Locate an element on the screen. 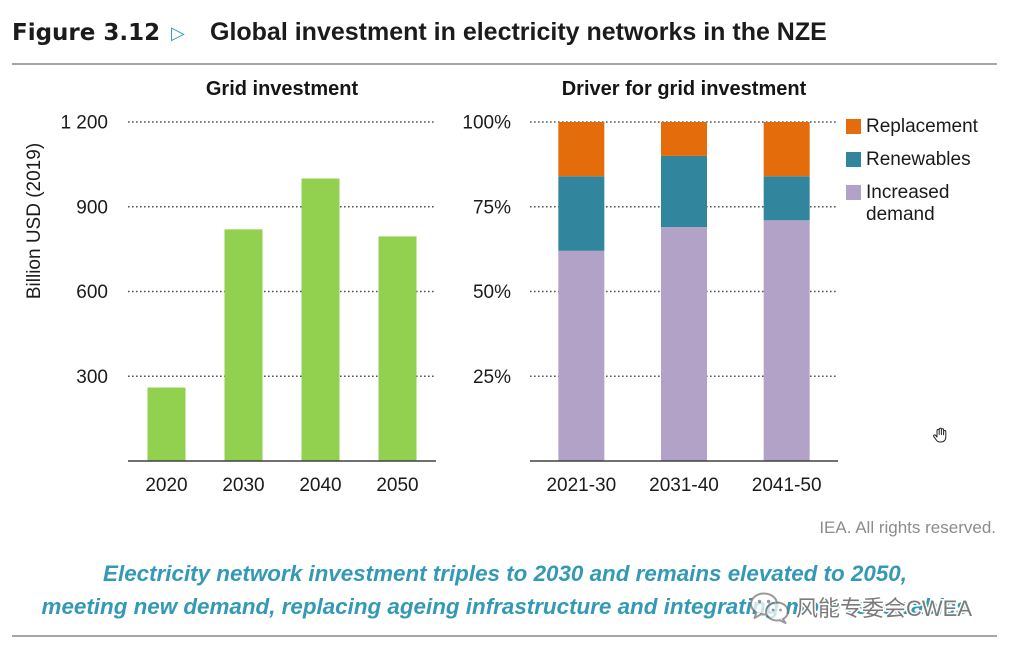  chart-title: Driver for grid investment is located at coordinates (684, 89).